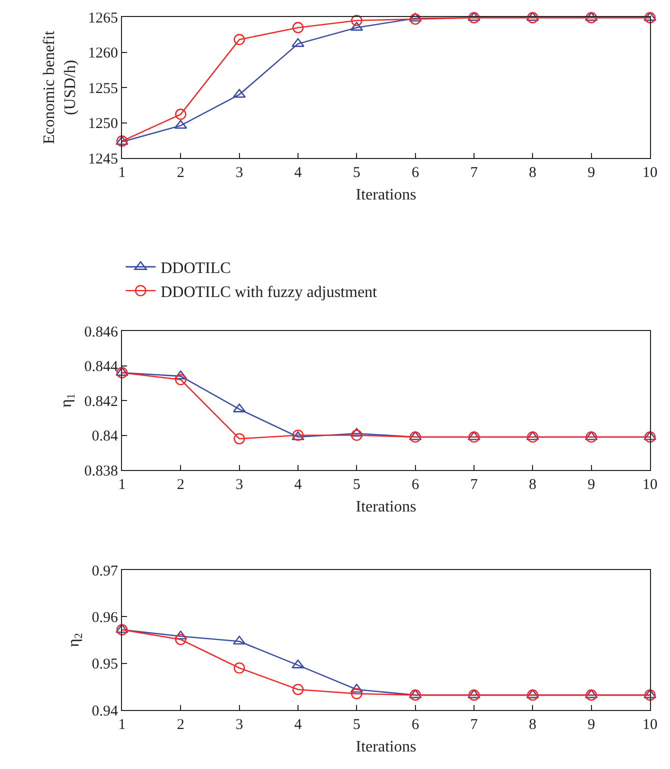 The image size is (670, 769). I want to click on legend-label: DDOTILC with fuzzy adjustment, so click(269, 292).